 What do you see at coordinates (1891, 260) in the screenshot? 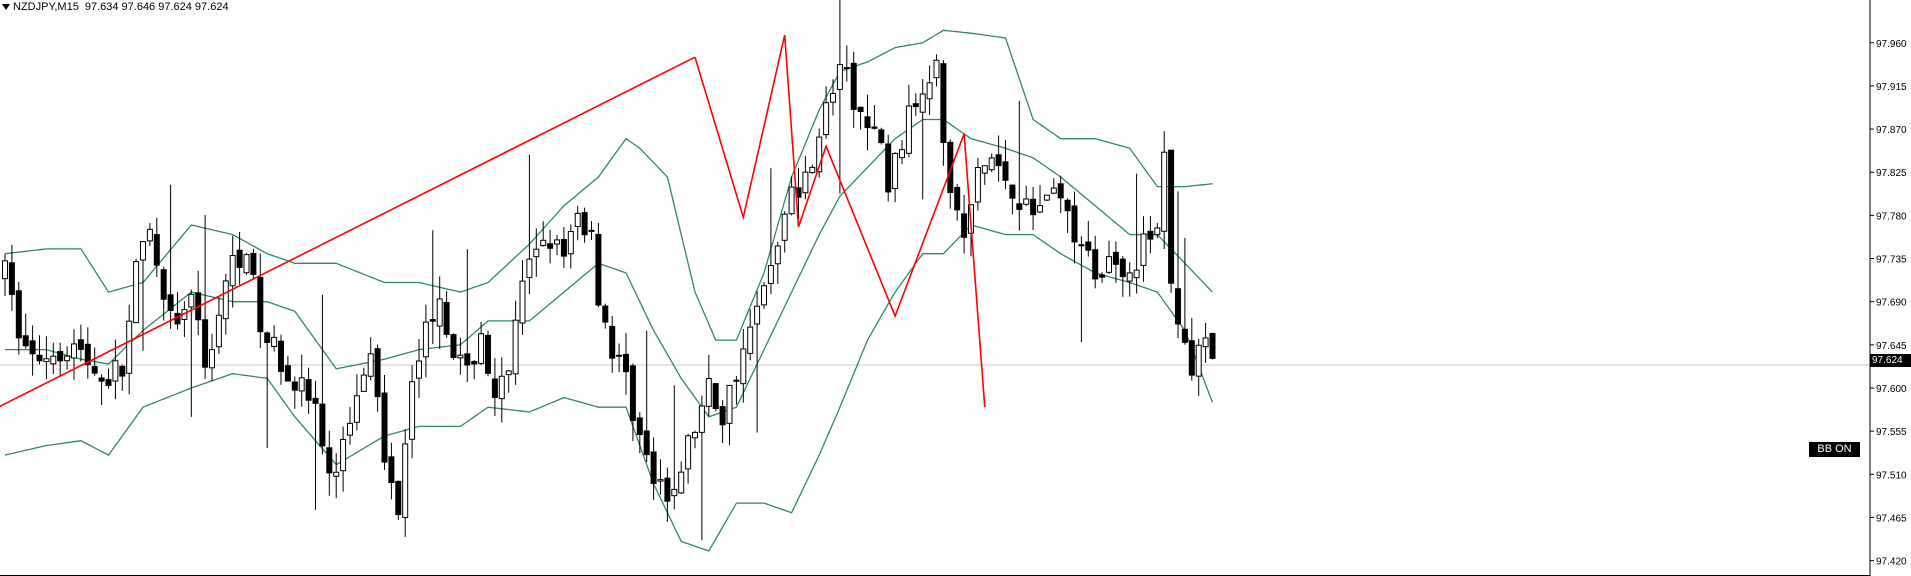
I see `price-tick-label: 97.735` at bounding box center [1891, 260].